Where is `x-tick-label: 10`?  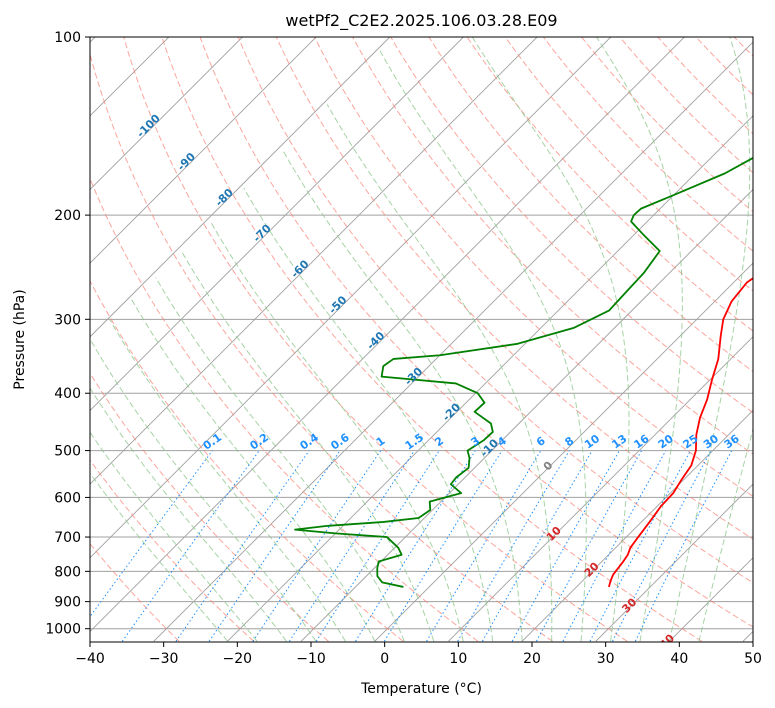
x-tick-label: 10 is located at coordinates (458, 659).